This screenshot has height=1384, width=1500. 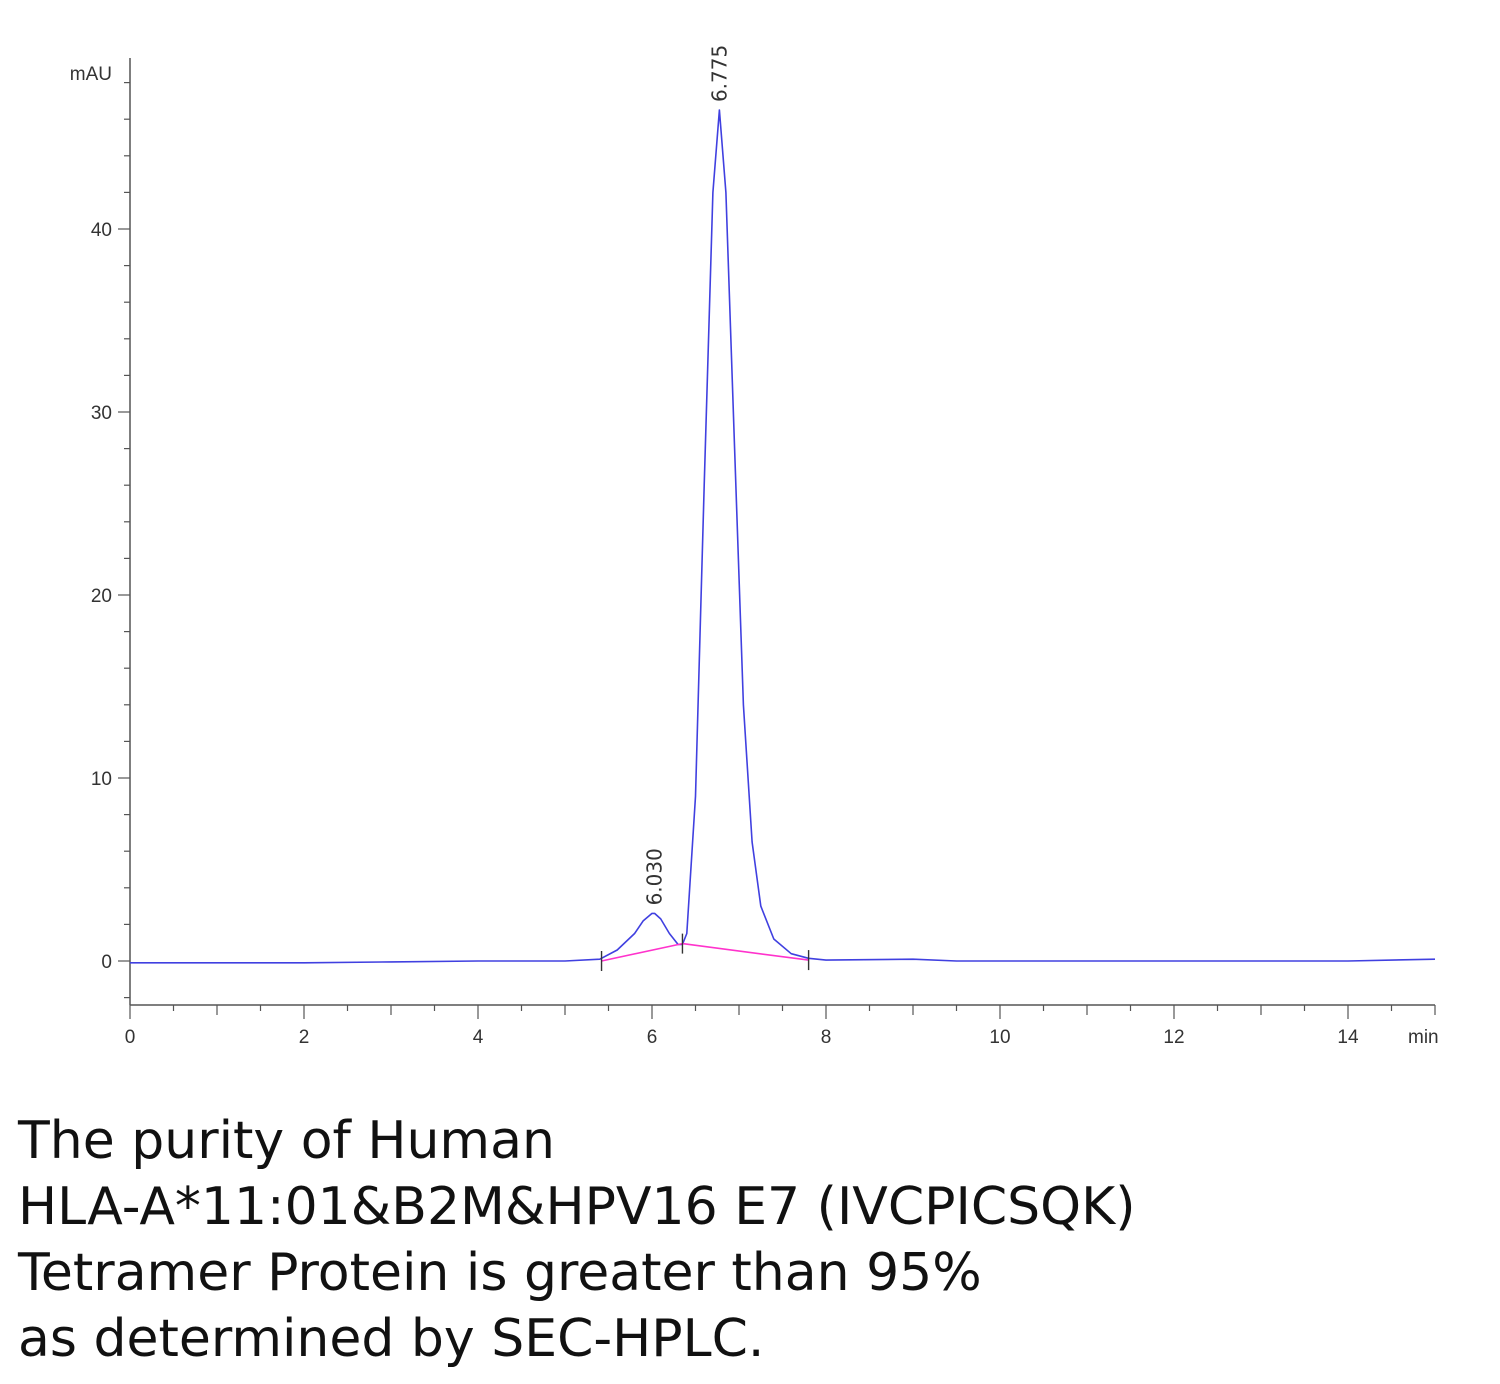 What do you see at coordinates (577, 1207) in the screenshot?
I see `caption-line-2: HLA-A*11:01&B2M&HPV16 E7 (IVCPICSQK)` at bounding box center [577, 1207].